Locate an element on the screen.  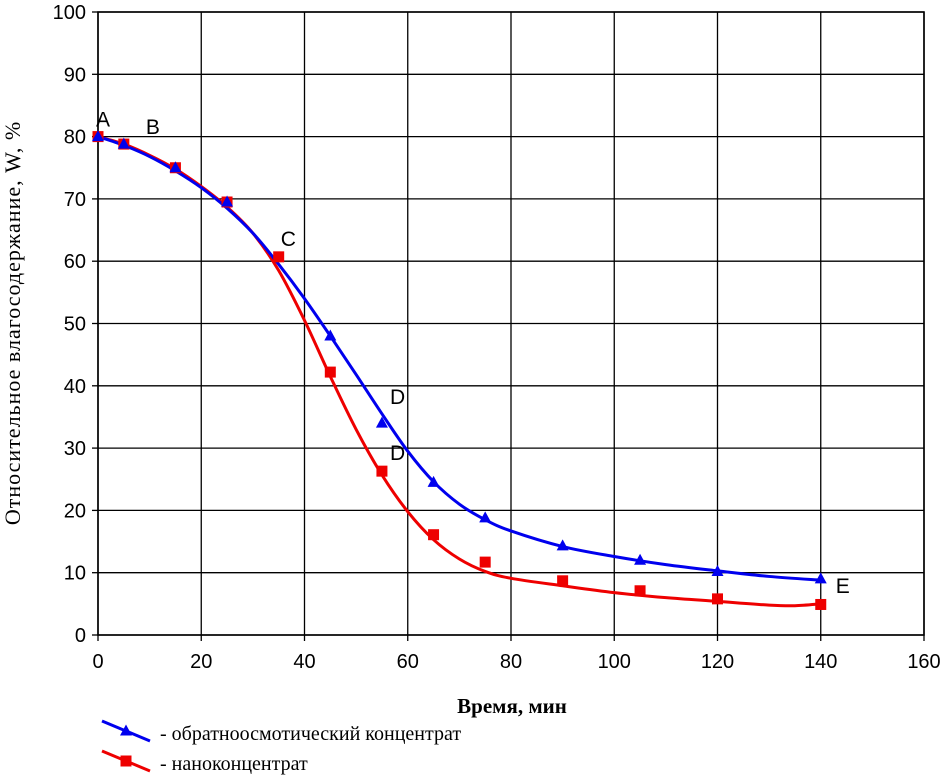
y-axis: 0 10 20 30 40 50 60 70 80 90 100 is located at coordinates (75, 324).